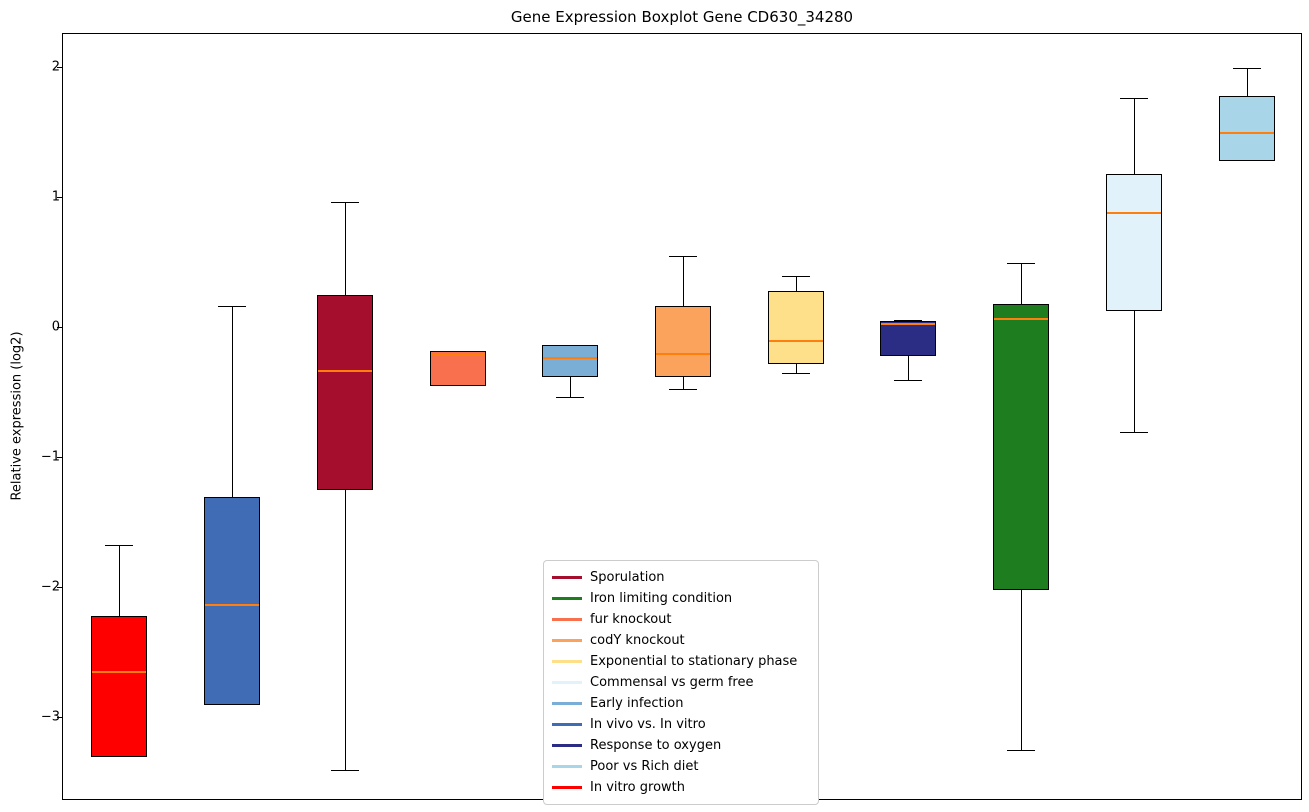 The image size is (1309, 812). What do you see at coordinates (50, 457) in the screenshot?
I see `y-tick-label: −1` at bounding box center [50, 457].